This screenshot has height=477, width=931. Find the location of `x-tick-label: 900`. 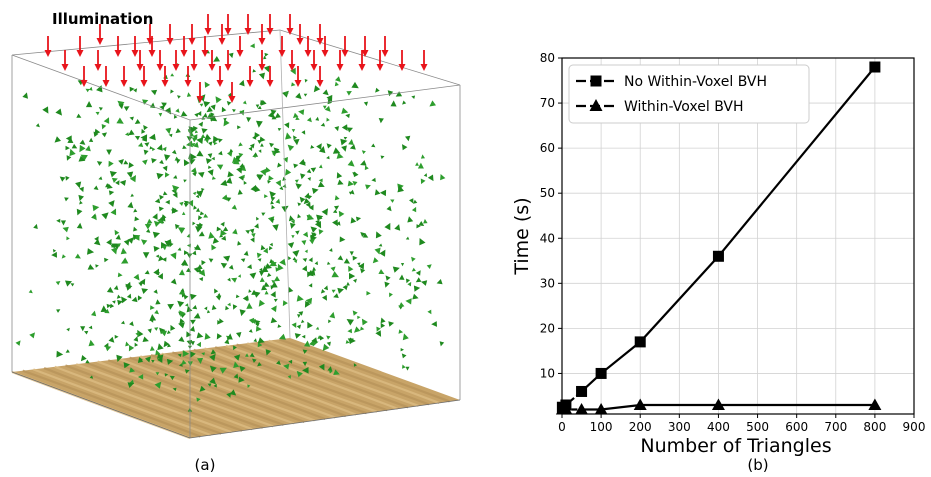

x-tick-label: 900 is located at coordinates (914, 427).